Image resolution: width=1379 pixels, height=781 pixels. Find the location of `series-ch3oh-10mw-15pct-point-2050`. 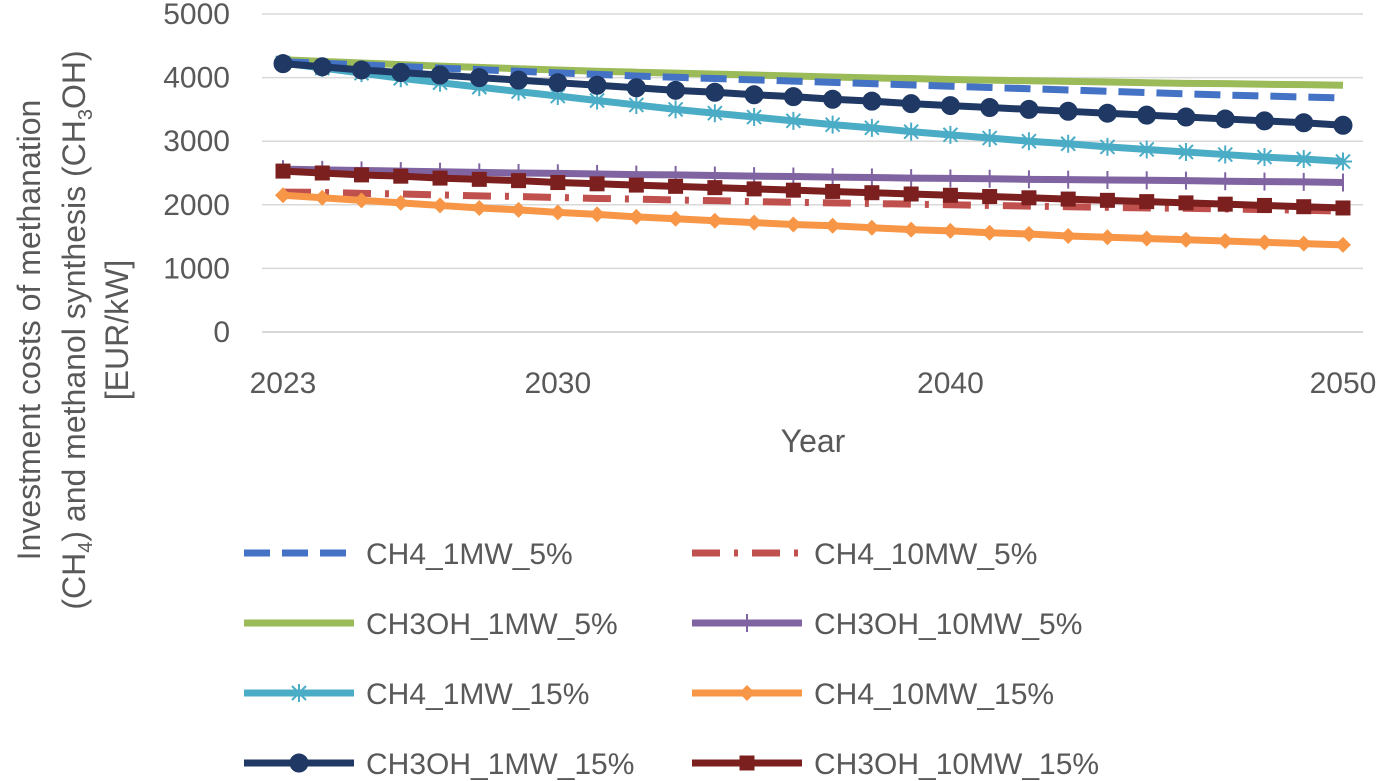

series-ch3oh-10mw-15pct-point-2050 is located at coordinates (1343, 208).